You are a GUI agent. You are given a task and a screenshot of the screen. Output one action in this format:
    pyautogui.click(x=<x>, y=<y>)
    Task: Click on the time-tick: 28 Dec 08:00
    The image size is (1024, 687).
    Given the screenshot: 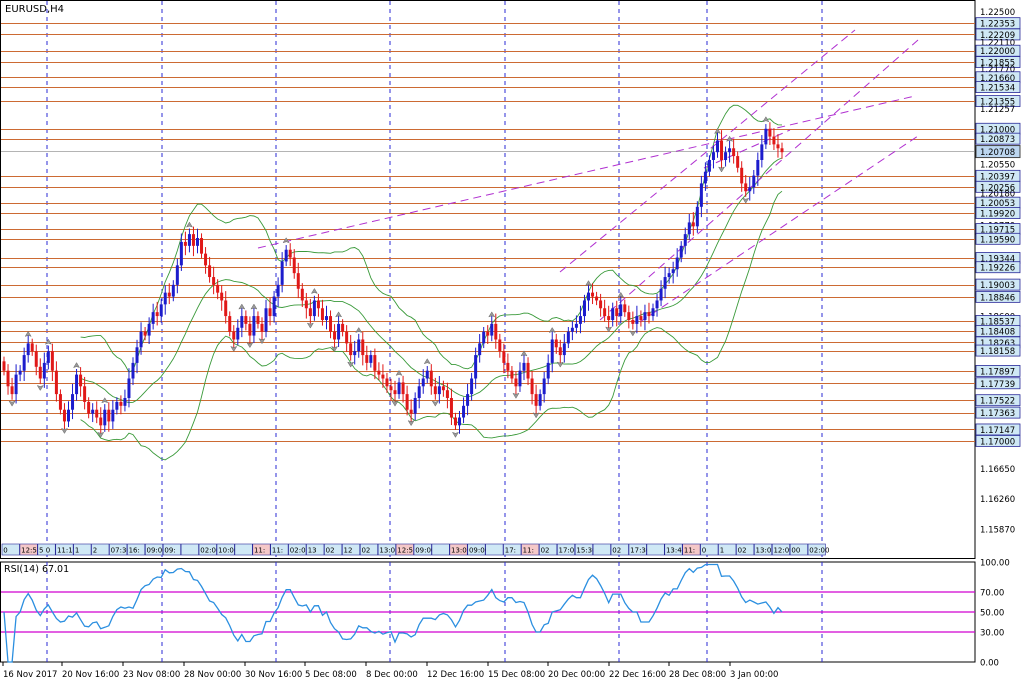 What is the action you would take?
    pyautogui.click(x=697, y=671)
    